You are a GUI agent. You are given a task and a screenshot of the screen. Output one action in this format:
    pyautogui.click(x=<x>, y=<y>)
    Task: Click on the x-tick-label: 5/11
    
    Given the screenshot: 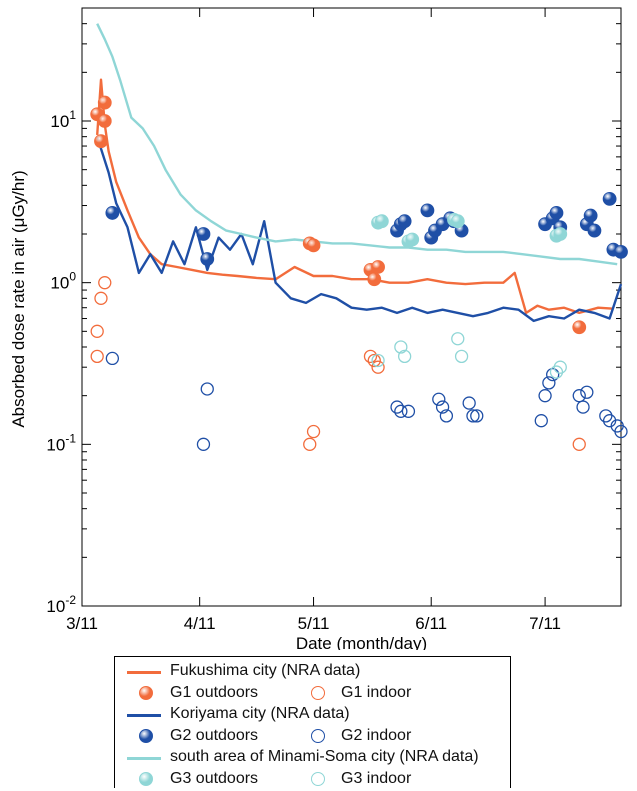 What is the action you would take?
    pyautogui.click(x=314, y=623)
    